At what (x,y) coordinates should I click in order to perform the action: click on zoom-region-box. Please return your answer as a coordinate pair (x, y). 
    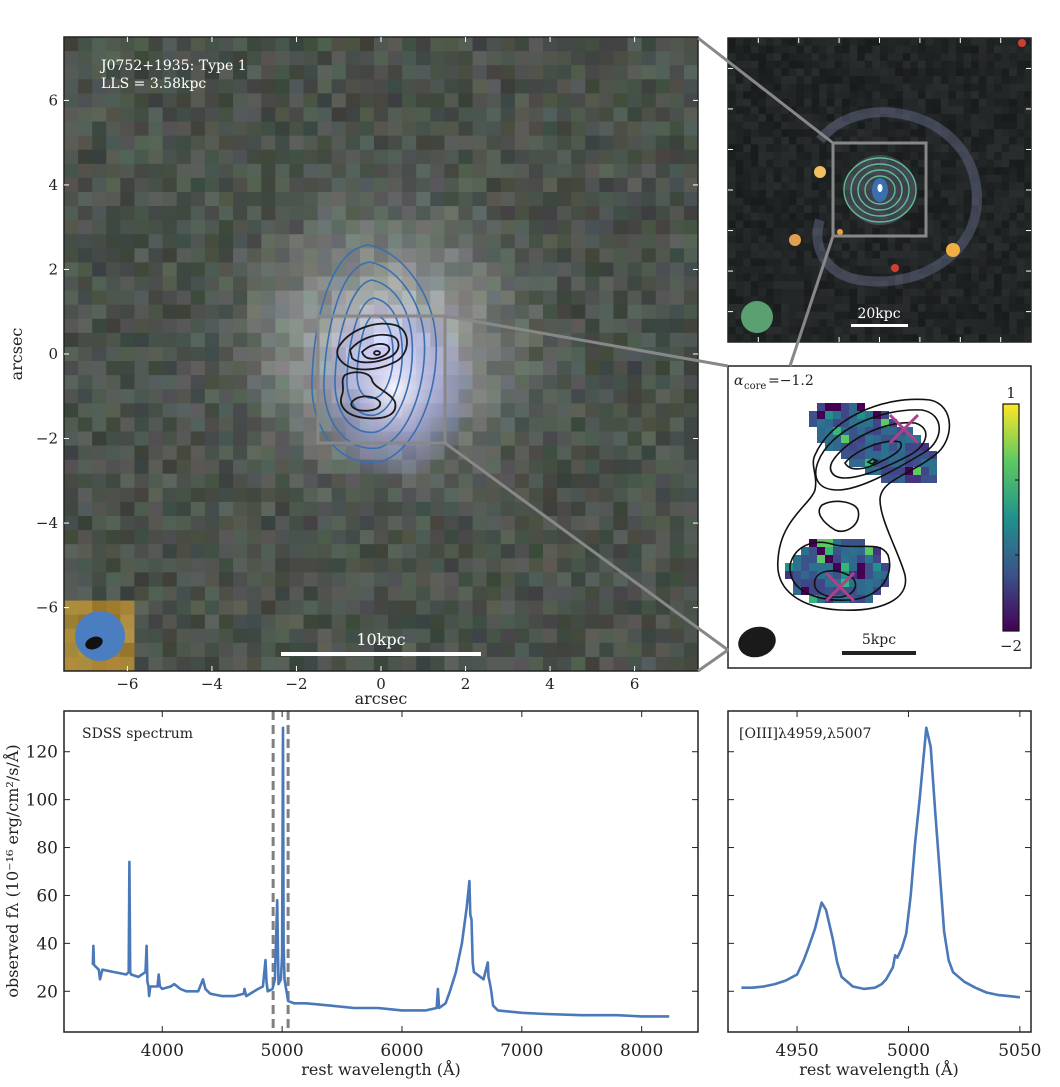
    Looking at the image, I should click on (381, 379).